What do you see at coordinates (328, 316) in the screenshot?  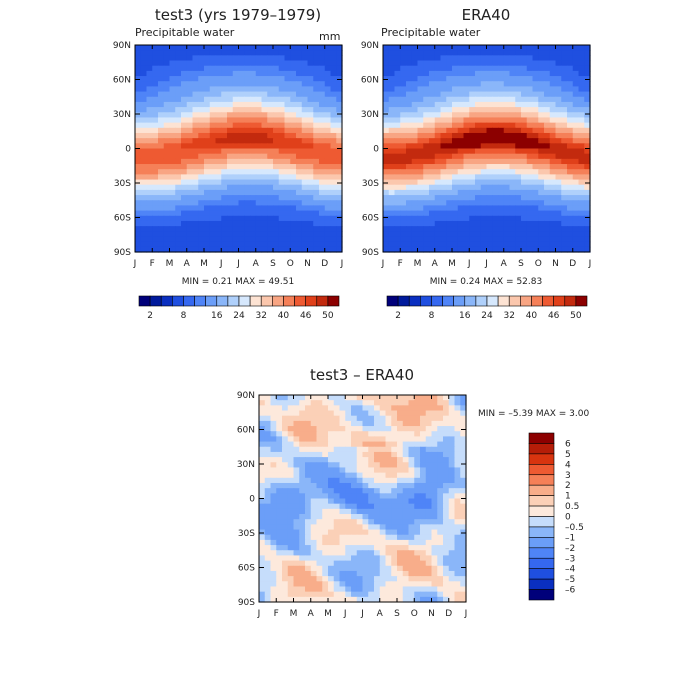 I see `colorbar-label: 50` at bounding box center [328, 316].